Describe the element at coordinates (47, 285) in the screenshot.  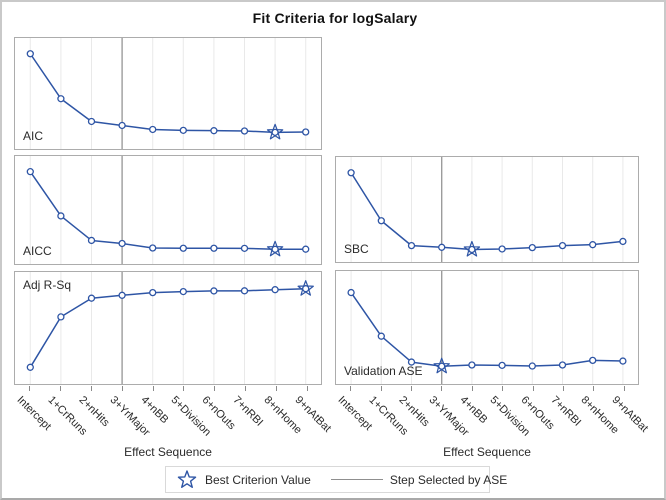
I see `panel-adj-r-sq-label: Adj R-Sq` at that location.